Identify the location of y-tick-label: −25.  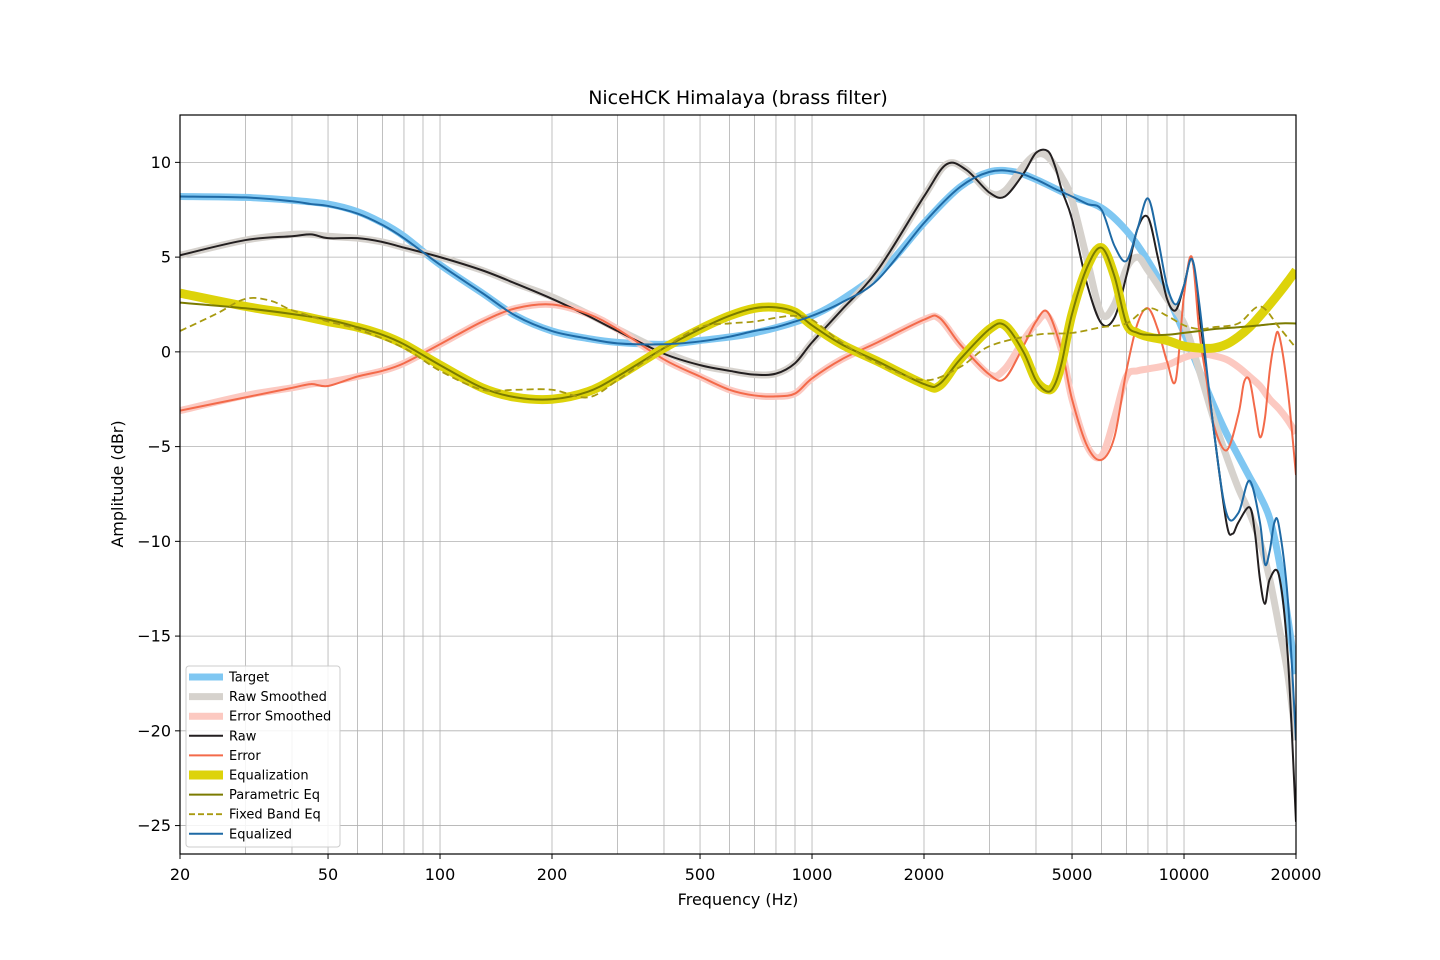
(154, 825).